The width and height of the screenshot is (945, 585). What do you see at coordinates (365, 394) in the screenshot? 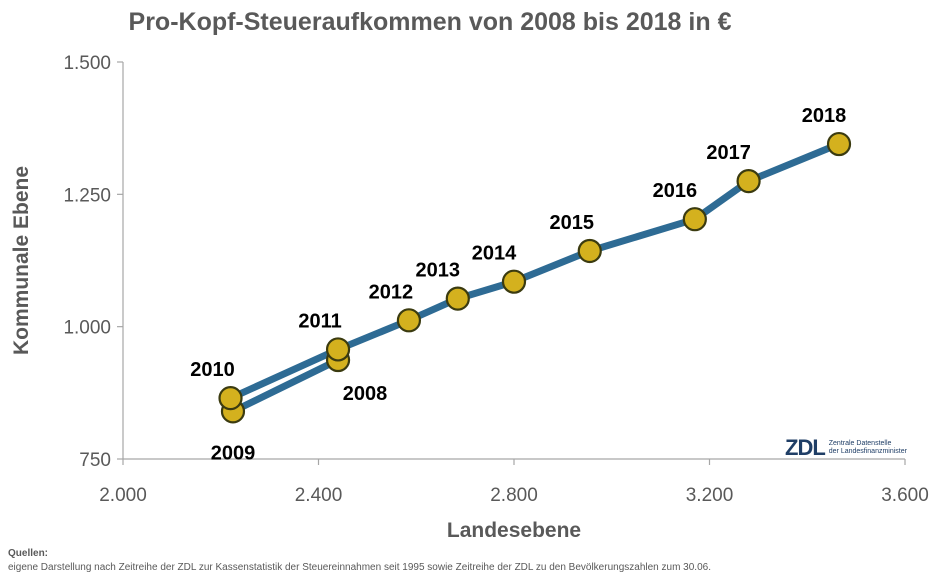
I see `point-label-2008: 2008` at bounding box center [365, 394].